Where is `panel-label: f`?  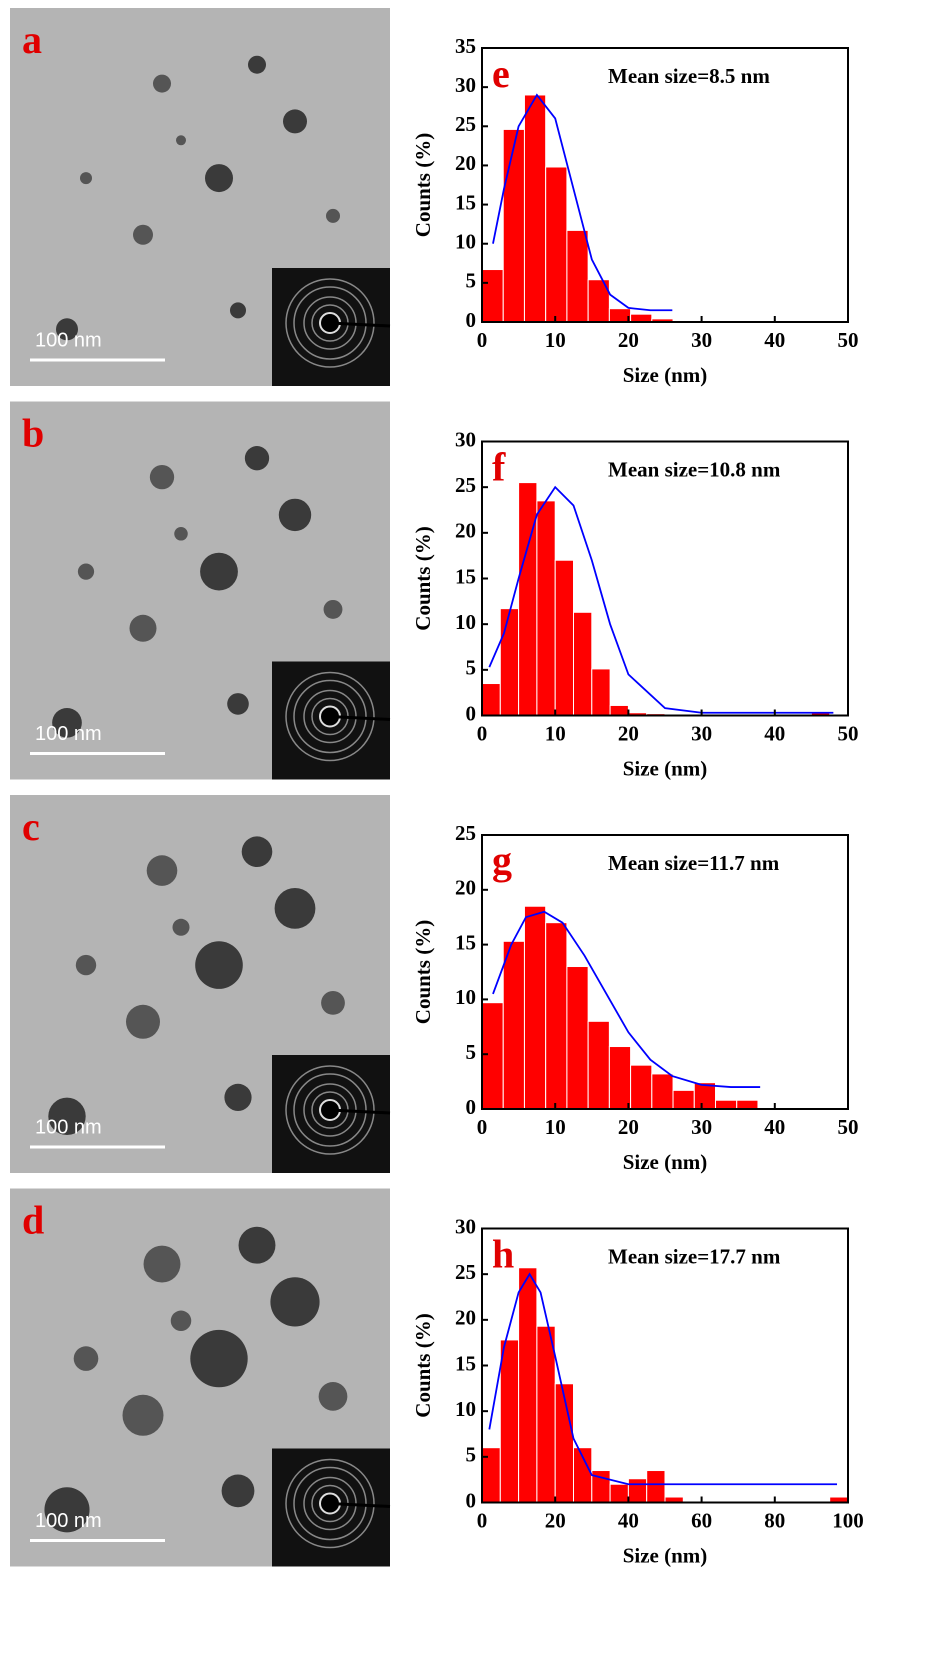
panel-label: f is located at coordinates (499, 467).